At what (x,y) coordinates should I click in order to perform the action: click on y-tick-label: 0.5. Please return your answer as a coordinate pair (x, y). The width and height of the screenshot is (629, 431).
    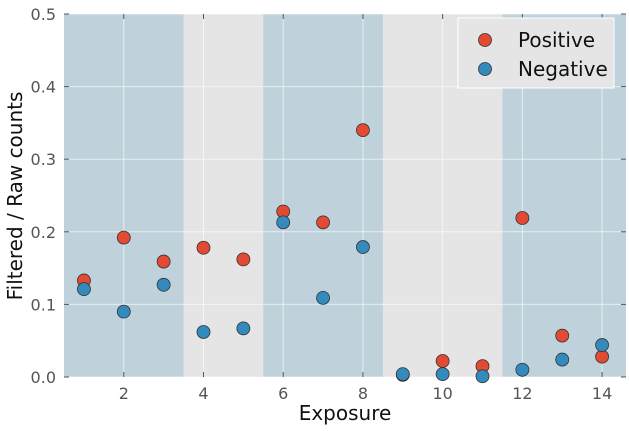
    Looking at the image, I should click on (43, 14).